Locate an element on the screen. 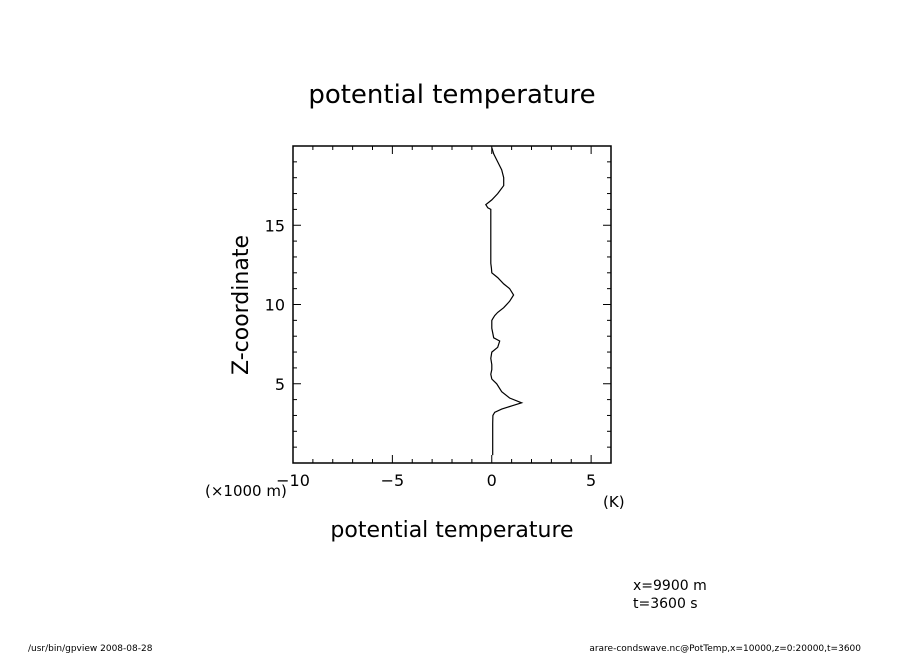 This screenshot has width=904, height=654. x-tick-labels: −10 −5 0 5 is located at coordinates (436, 480).